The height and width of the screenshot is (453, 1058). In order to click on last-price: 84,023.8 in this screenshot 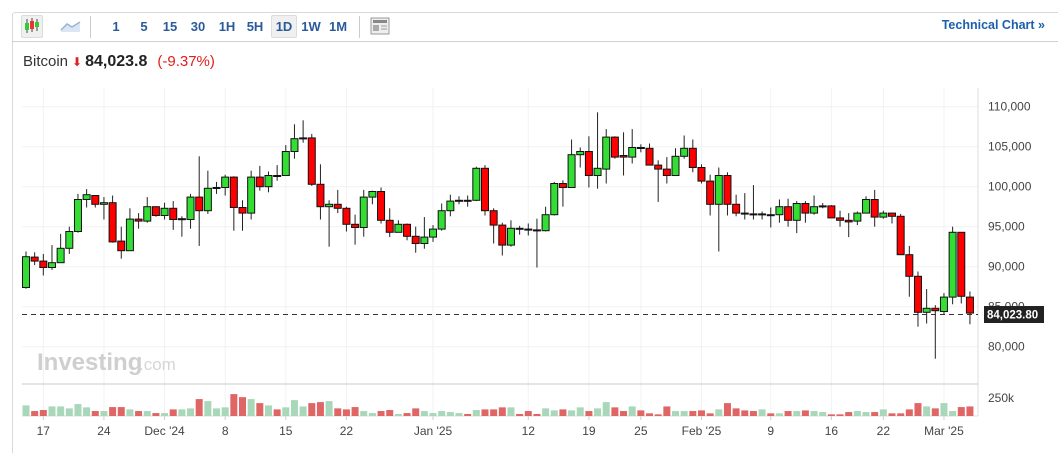, I will do `click(116, 61)`.